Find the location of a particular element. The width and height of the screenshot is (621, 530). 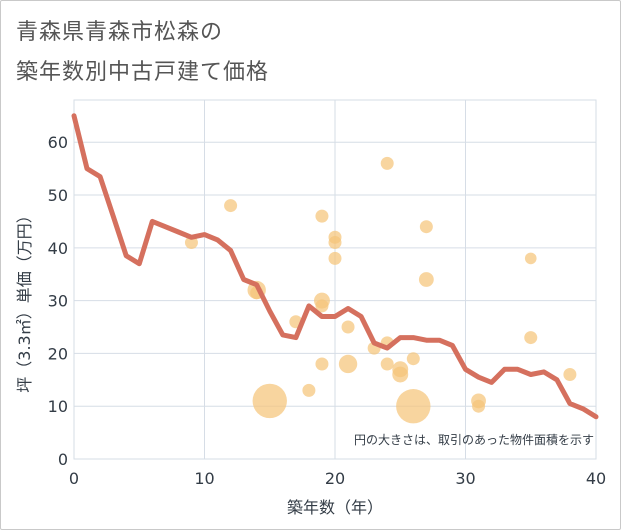

y-tick-label: 0 is located at coordinates (63, 459).